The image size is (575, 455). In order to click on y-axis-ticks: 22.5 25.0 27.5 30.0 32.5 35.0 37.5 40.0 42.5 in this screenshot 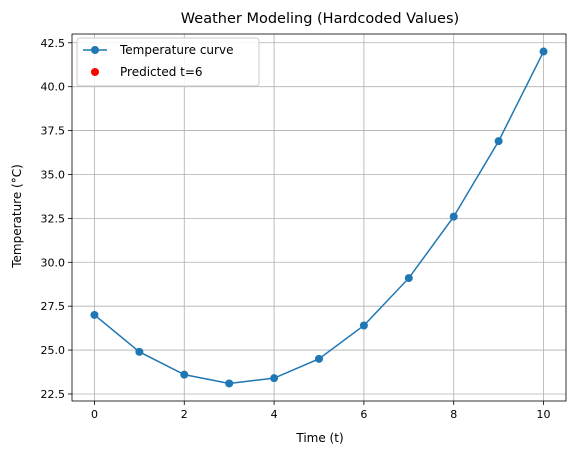, I will do `click(56, 219)`.